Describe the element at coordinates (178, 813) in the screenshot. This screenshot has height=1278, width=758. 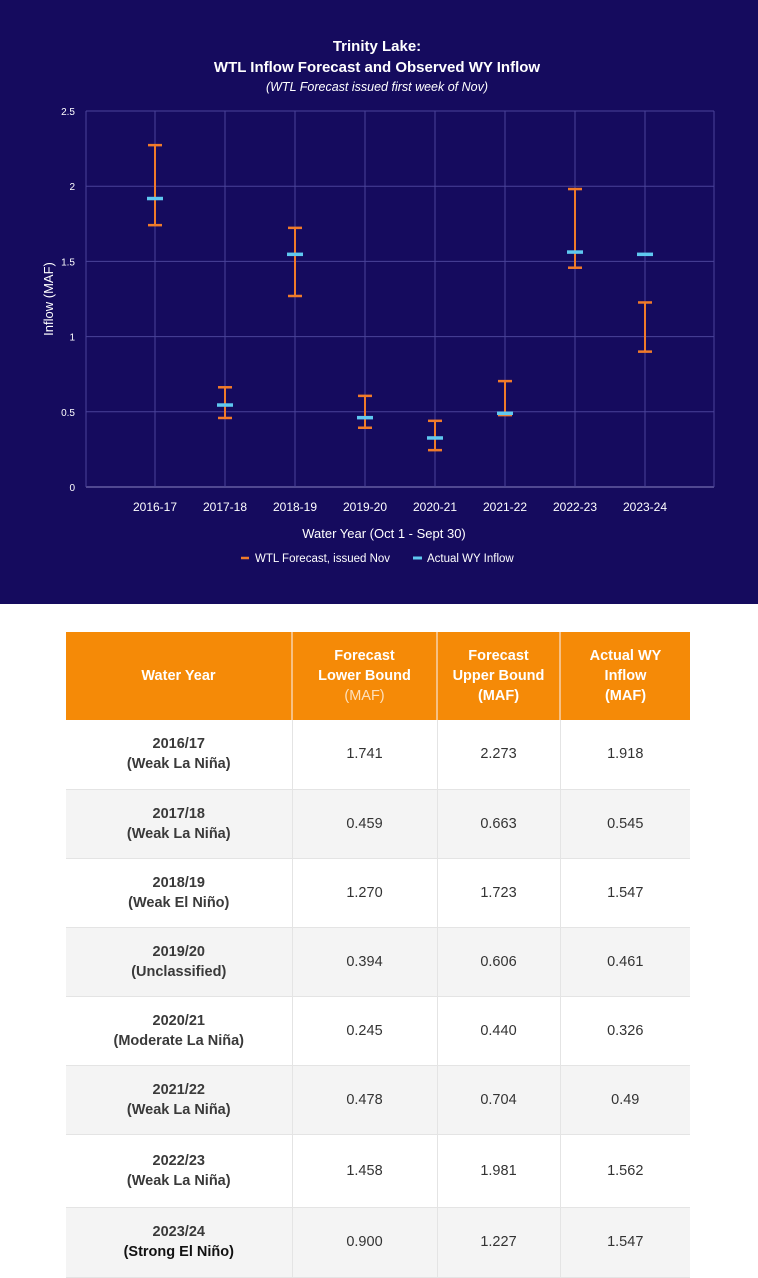
I see `water-year: 2017/18` at that location.